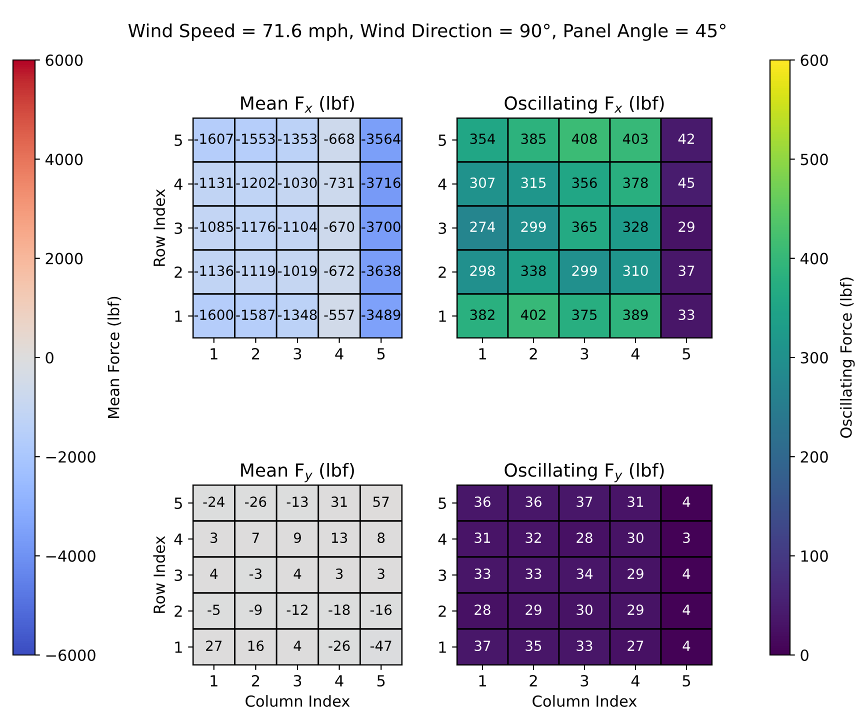 Image resolution: width=855 pixels, height=715 pixels. Describe the element at coordinates (686, 183) in the screenshot. I see `data-label: 45` at that location.